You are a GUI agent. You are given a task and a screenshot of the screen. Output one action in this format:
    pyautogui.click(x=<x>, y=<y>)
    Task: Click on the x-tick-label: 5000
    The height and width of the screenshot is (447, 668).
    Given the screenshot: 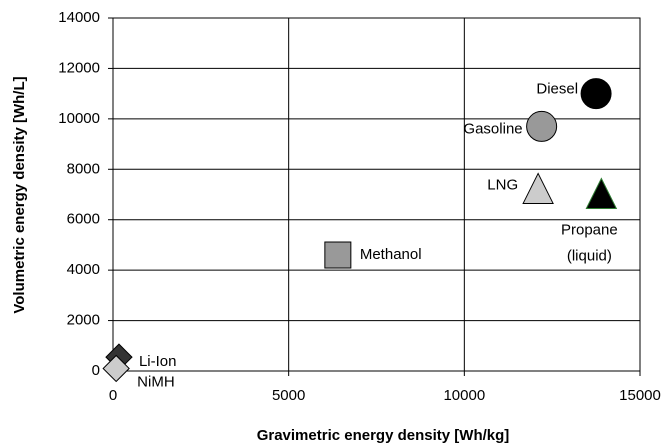 What is the action you would take?
    pyautogui.click(x=288, y=395)
    